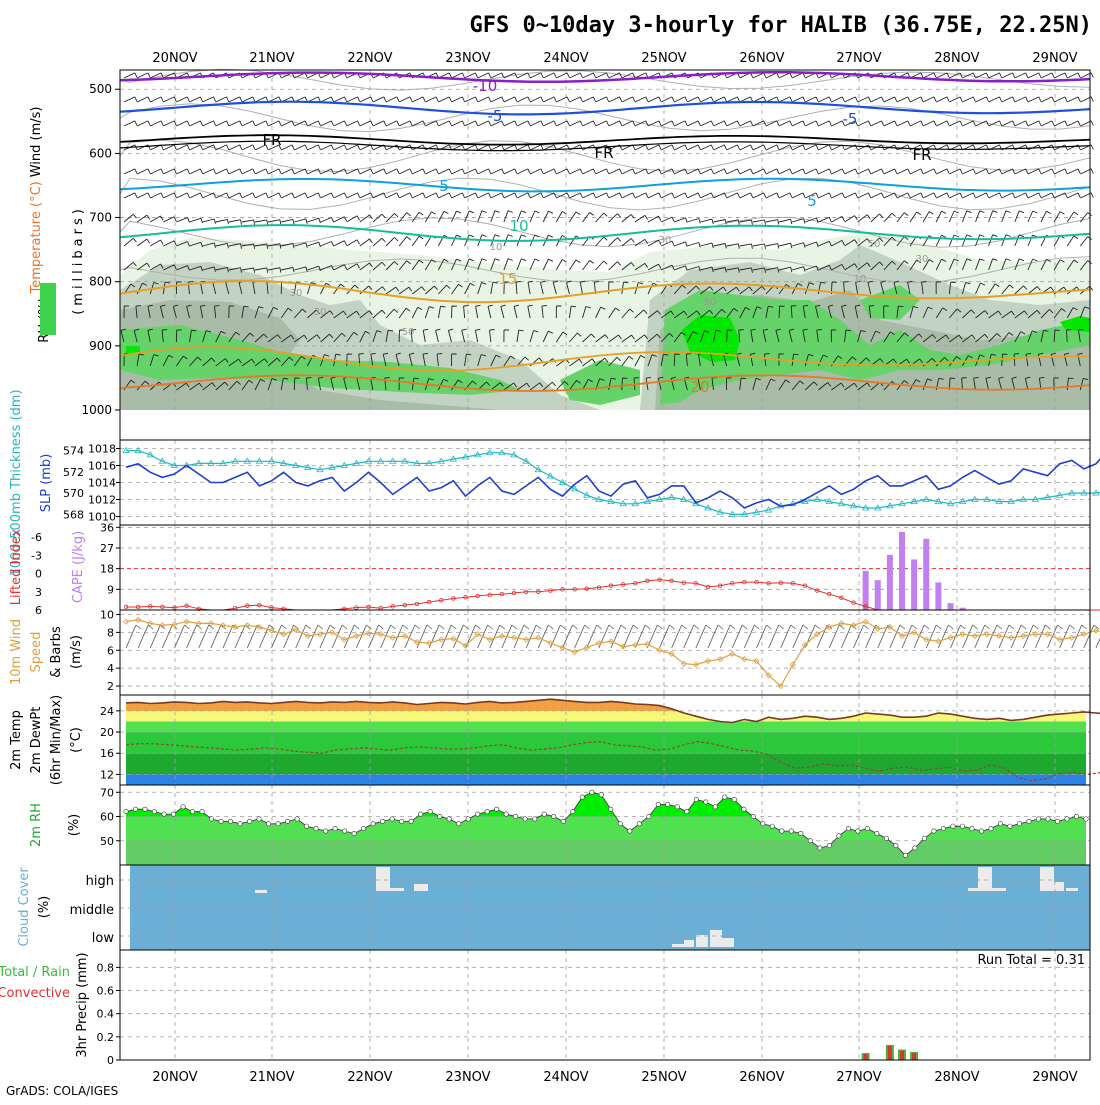  Describe the element at coordinates (106, 967) in the screenshot. I see `y-tick-label: 0.8` at that location.